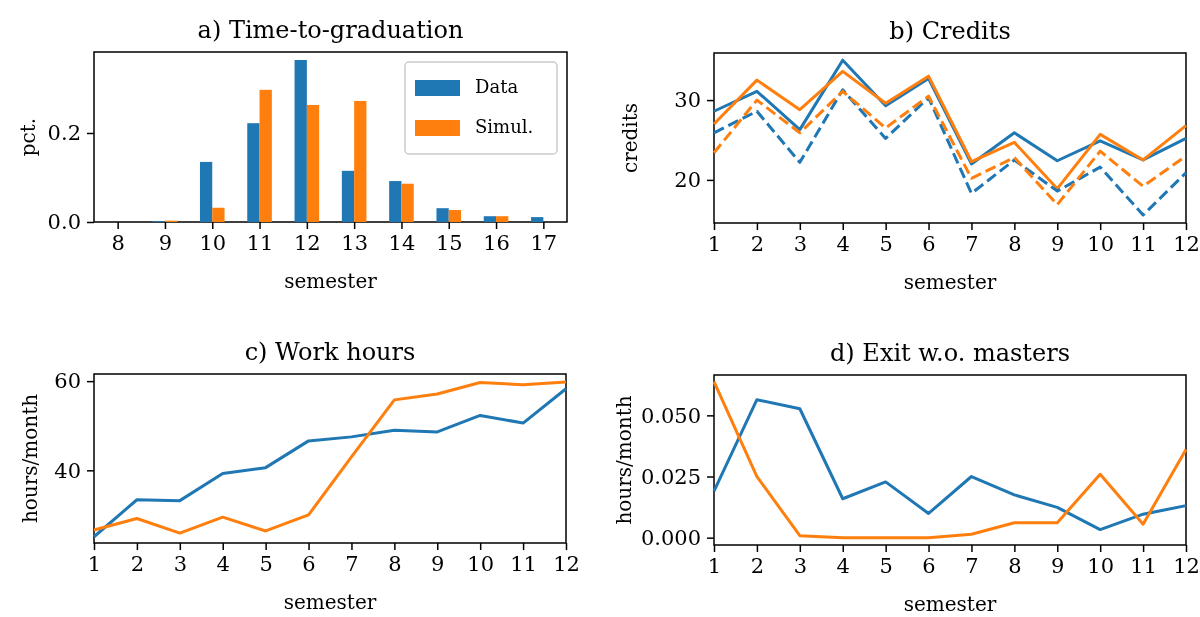  Describe the element at coordinates (950, 31) in the screenshot. I see `chart-title: b) Credits` at that location.